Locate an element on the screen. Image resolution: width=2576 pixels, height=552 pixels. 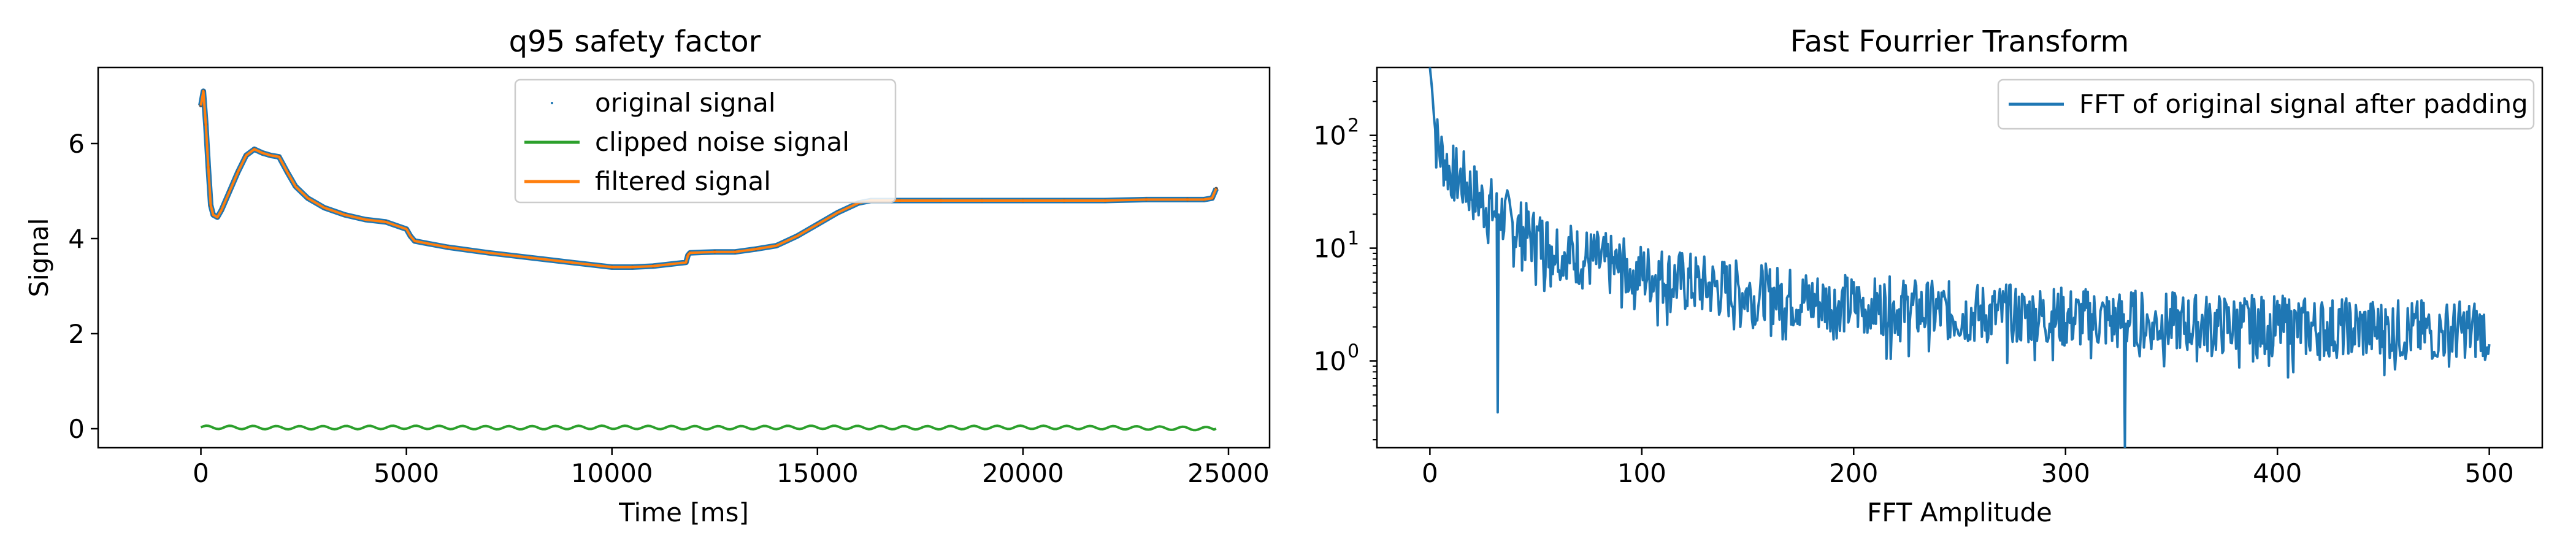
x-axis-label: FFT Amplitude is located at coordinates (1959, 512).